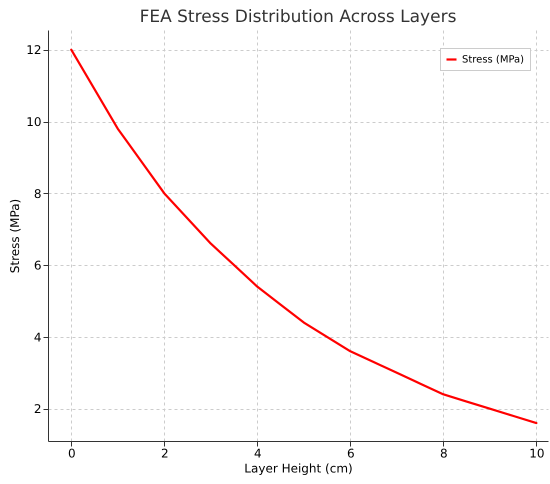  I want to click on y-axis-title: Stress (MPa), so click(15, 236).